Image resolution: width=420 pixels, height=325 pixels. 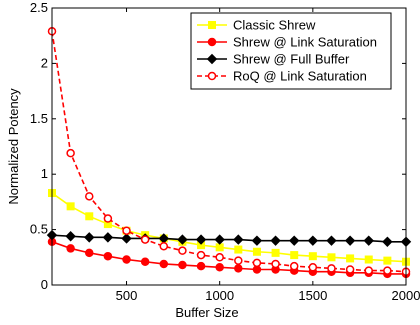 What do you see at coordinates (13, 146) in the screenshot?
I see `y-axis-title: Normalized Potency` at bounding box center [13, 146].